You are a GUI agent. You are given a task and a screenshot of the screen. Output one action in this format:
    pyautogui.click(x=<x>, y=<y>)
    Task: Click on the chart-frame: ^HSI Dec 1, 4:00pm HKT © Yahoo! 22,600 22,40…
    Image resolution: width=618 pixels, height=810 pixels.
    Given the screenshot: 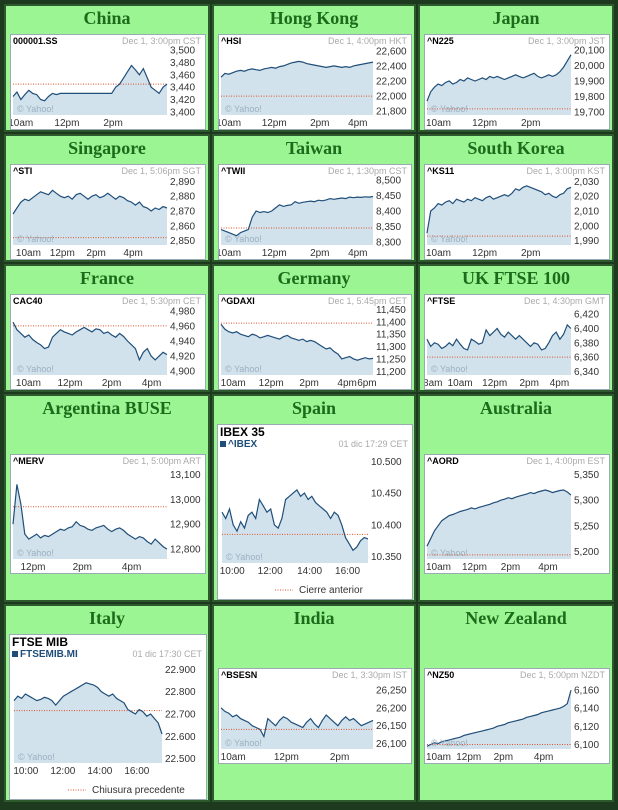 What is the action you would take?
    pyautogui.click(x=315, y=82)
    